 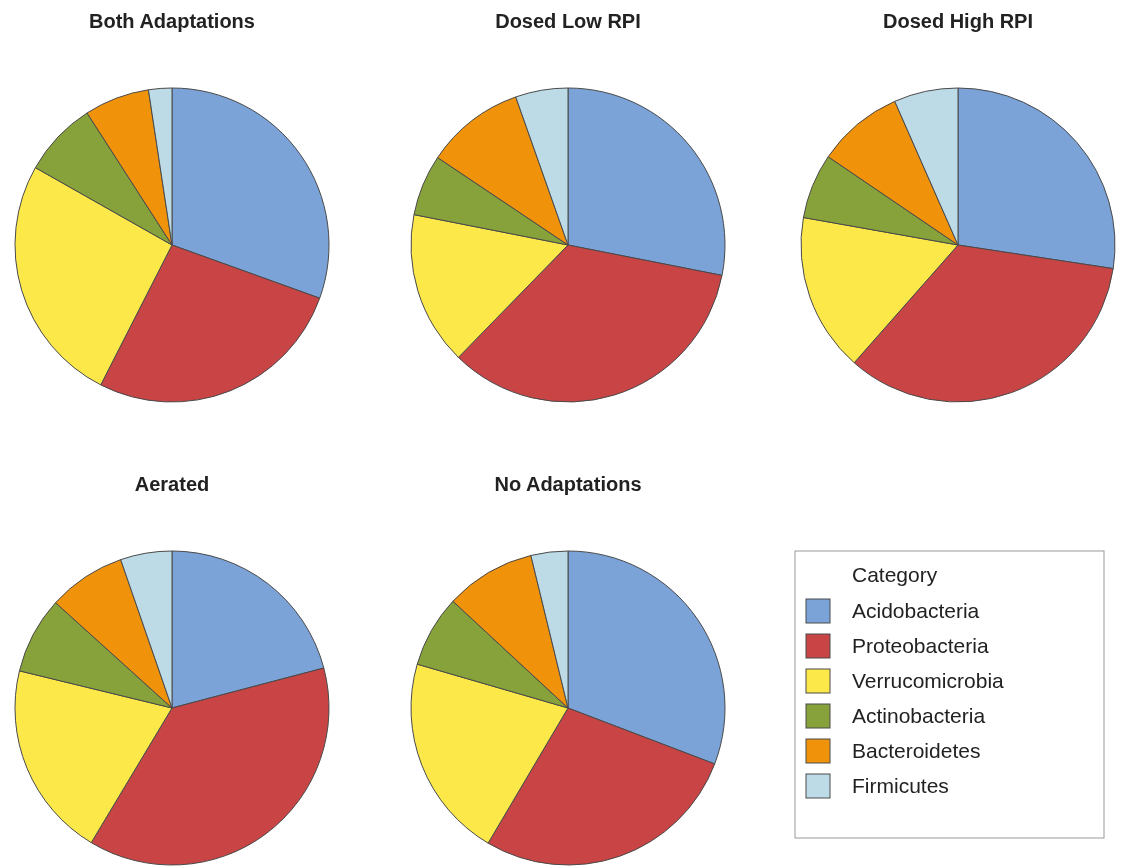 I want to click on legend-title: Category, so click(x=895, y=574).